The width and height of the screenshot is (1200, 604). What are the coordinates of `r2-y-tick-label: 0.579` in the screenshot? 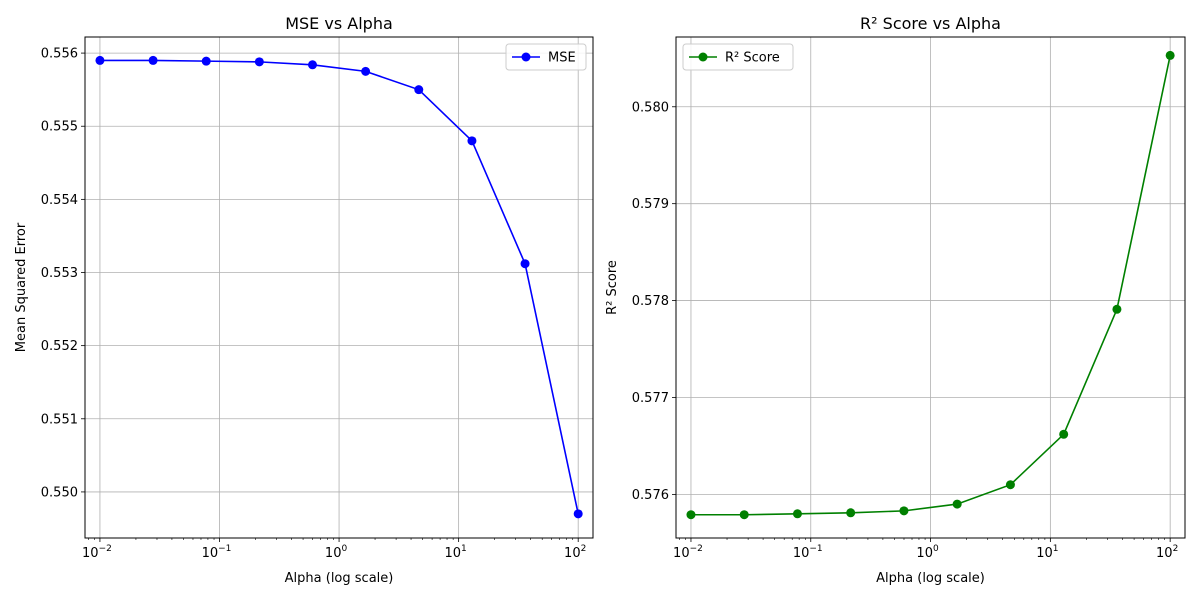 It's located at (650, 204).